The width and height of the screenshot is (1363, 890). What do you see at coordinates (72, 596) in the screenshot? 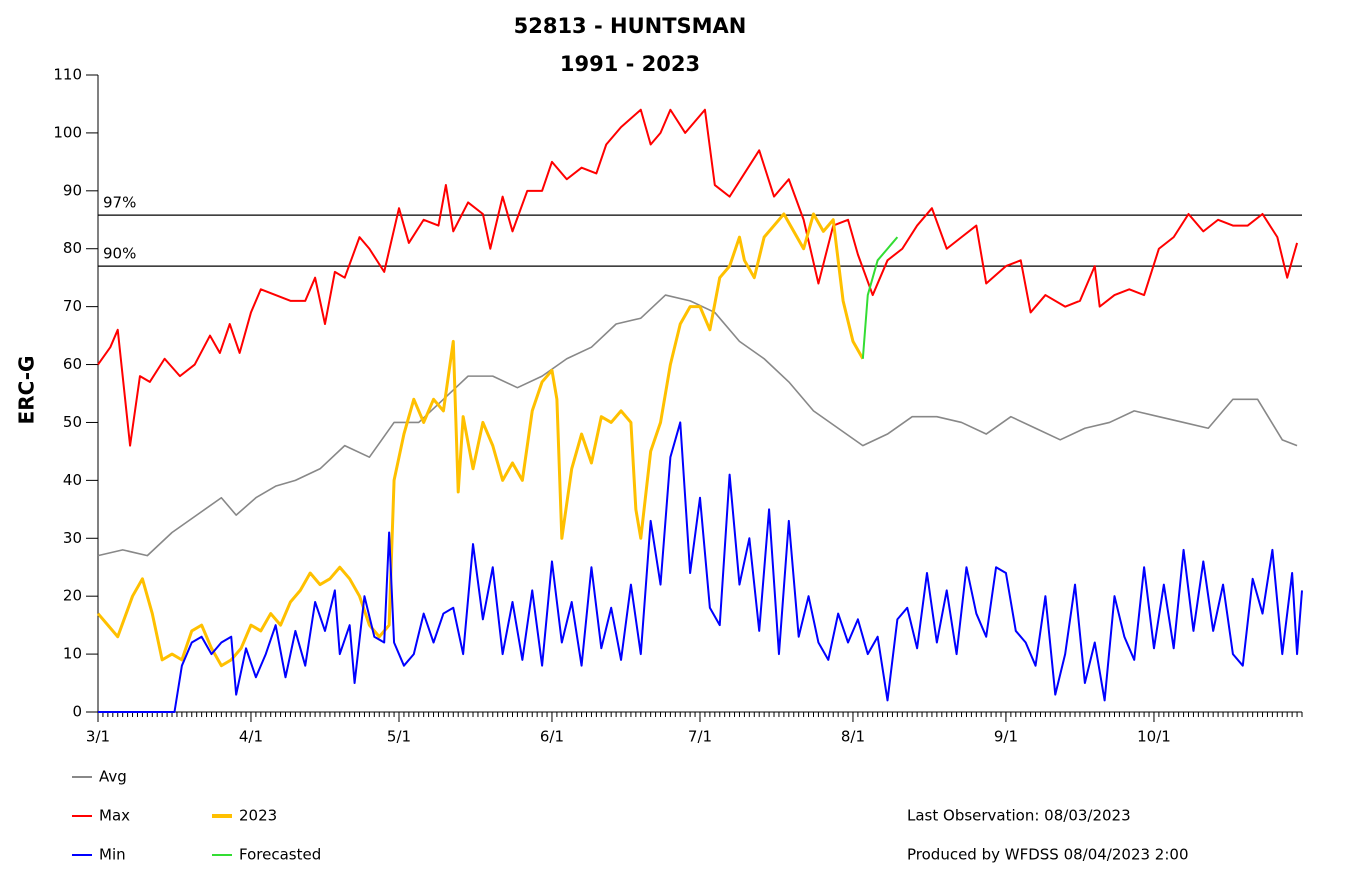
I see `y-tick-label: 20` at bounding box center [72, 596].